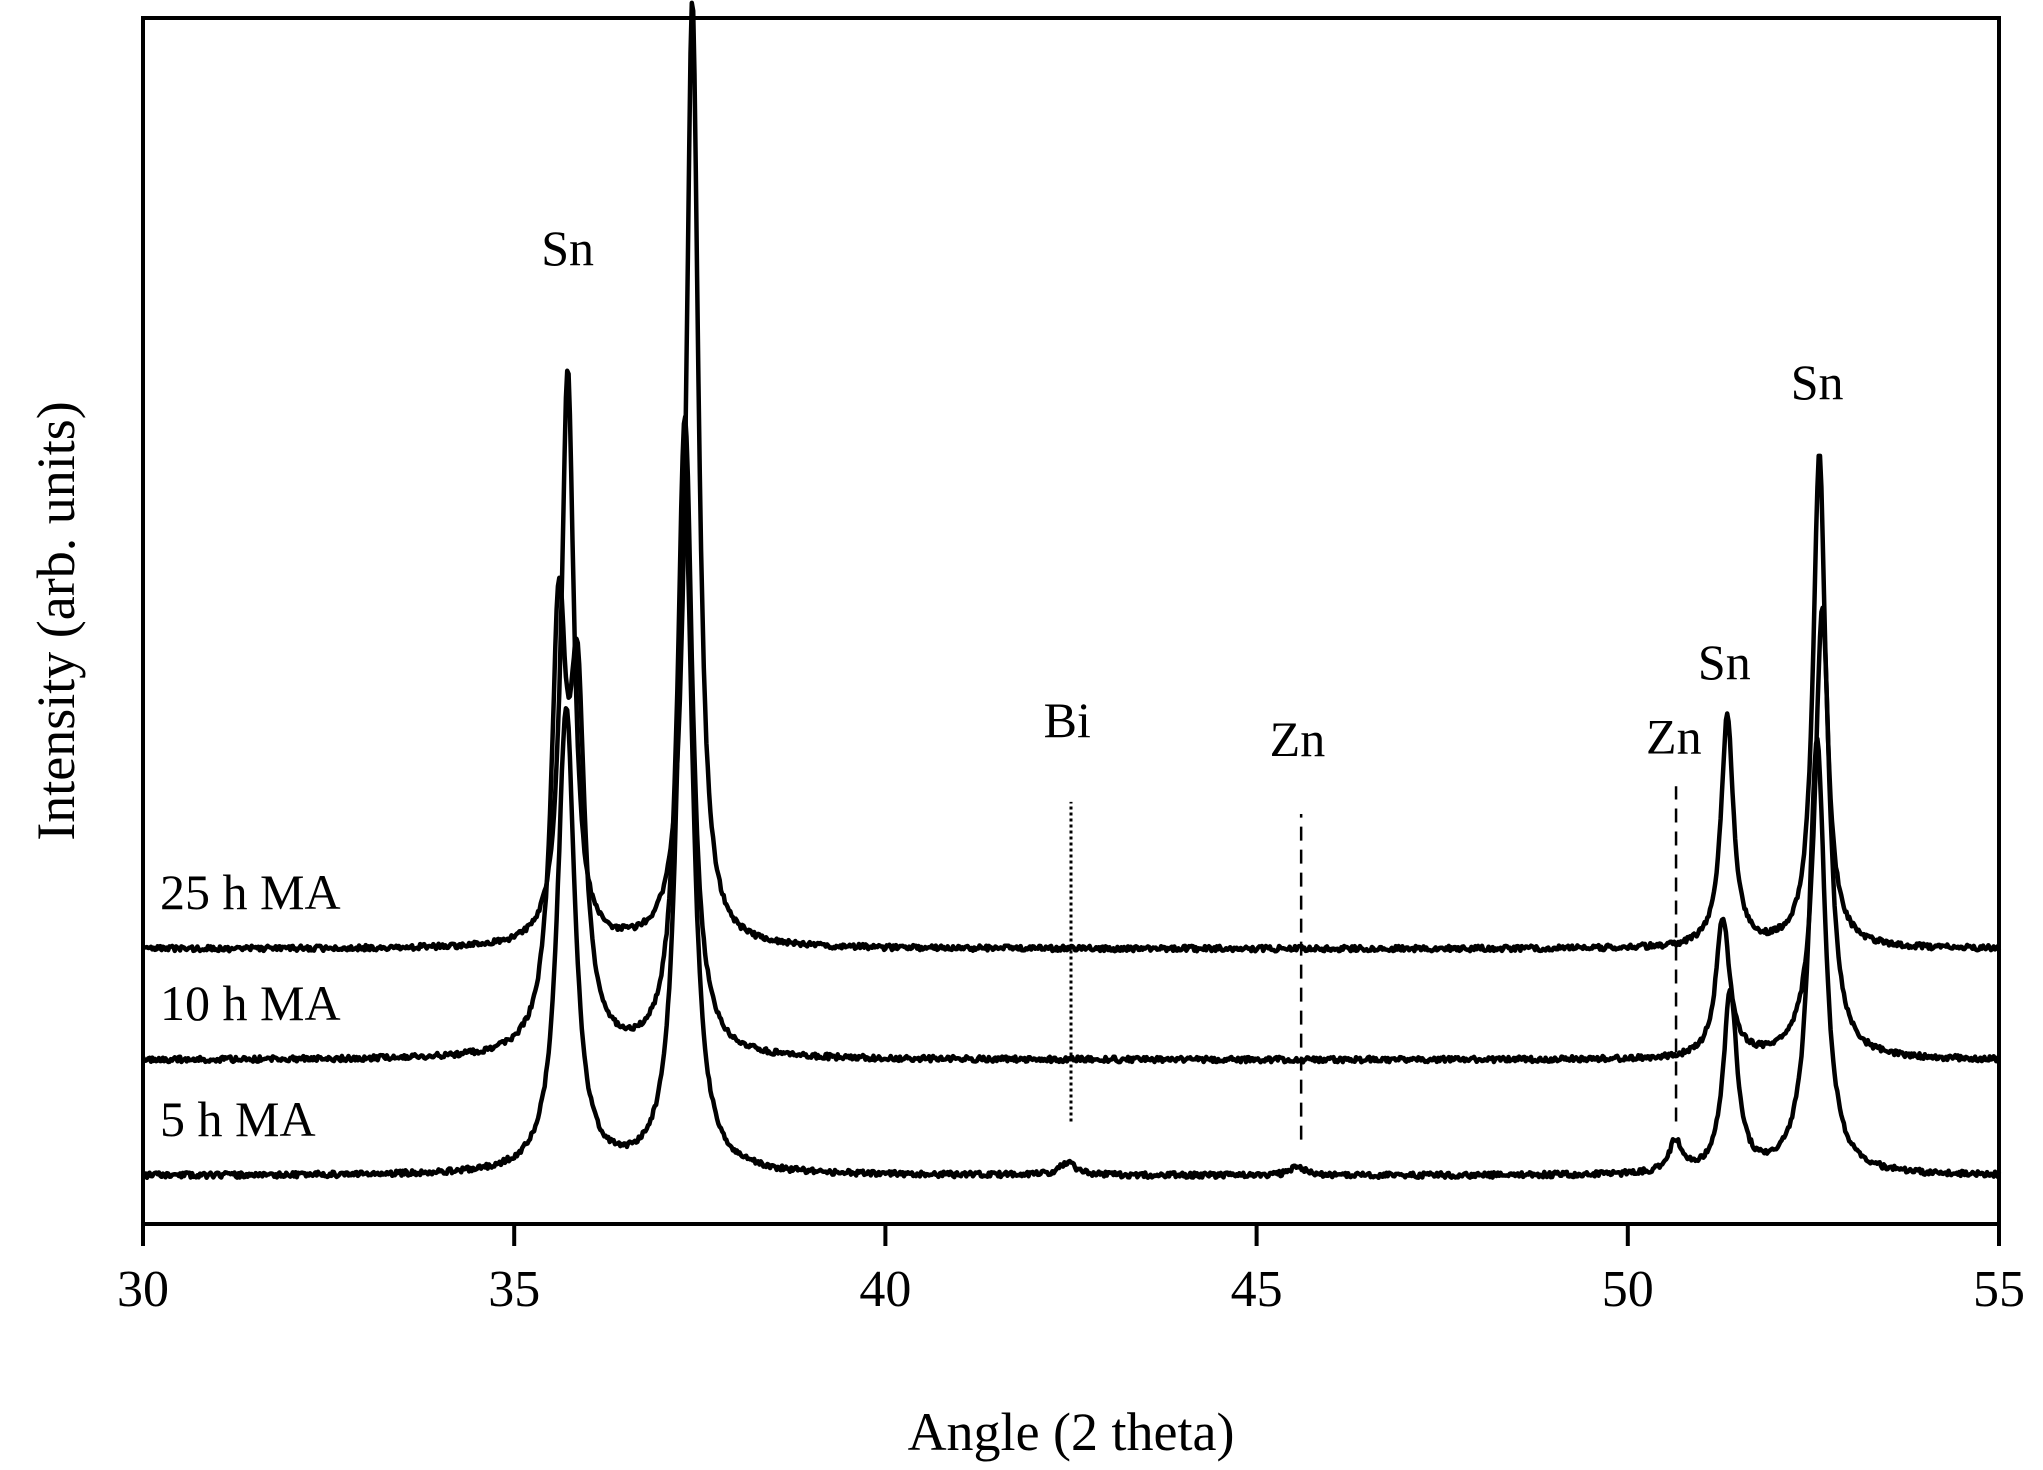 This screenshot has width=2043, height=1470. Describe the element at coordinates (1628, 1289) in the screenshot. I see `x-tick-label: 50` at that location.